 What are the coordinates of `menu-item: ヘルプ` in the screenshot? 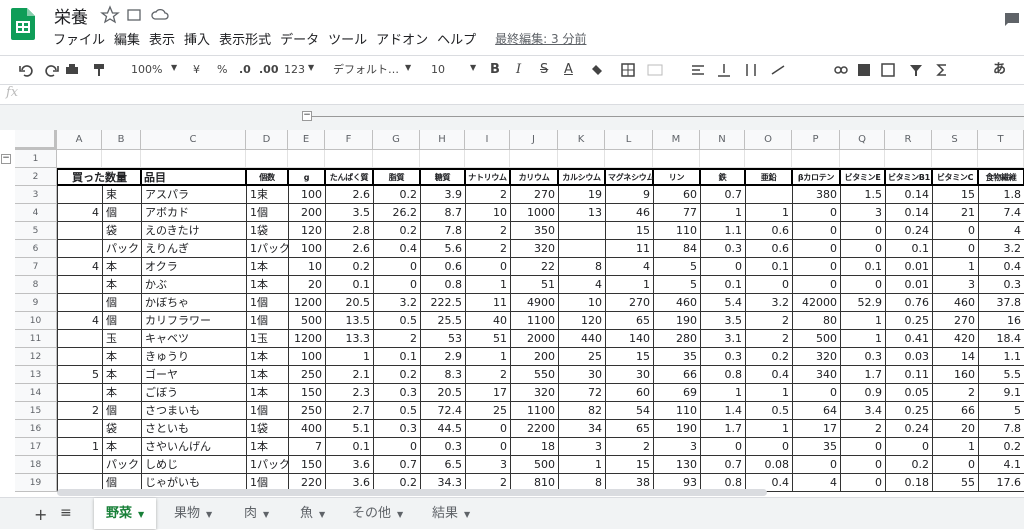 It's located at (457, 40).